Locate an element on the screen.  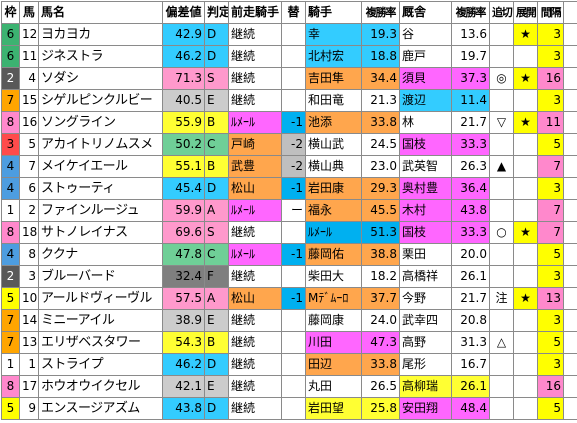
col-dev: 偏差値 is located at coordinates (183, 12).